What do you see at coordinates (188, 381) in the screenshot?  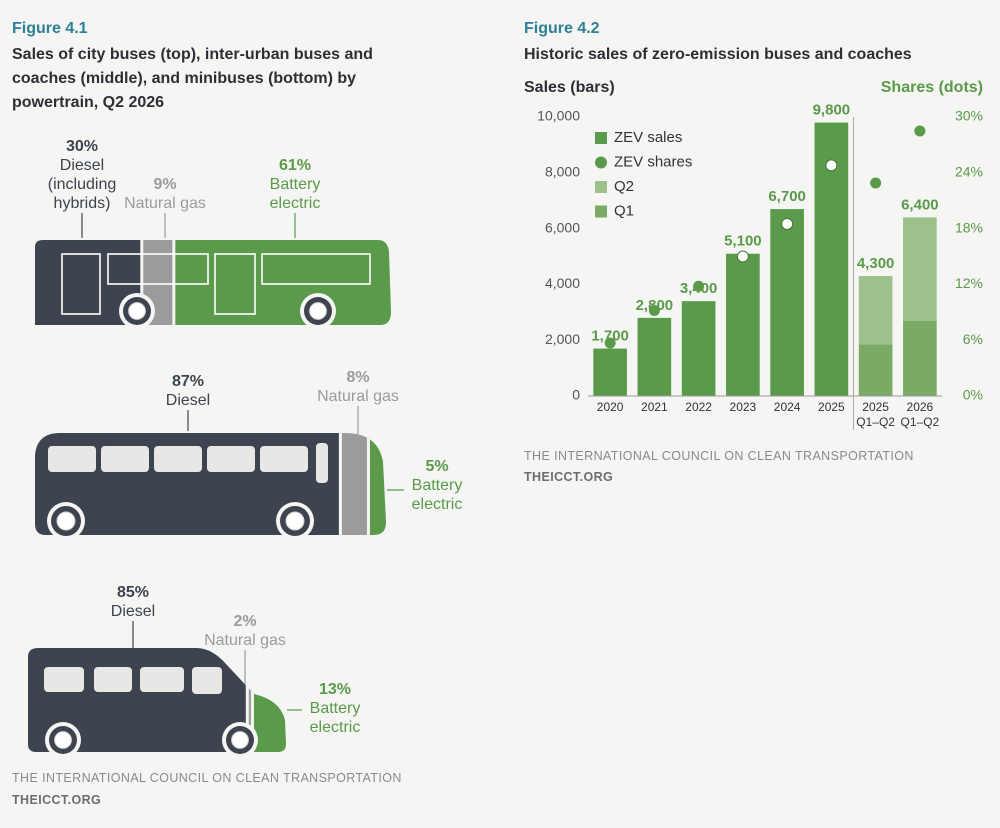 I see `segment-value: 87%` at bounding box center [188, 381].